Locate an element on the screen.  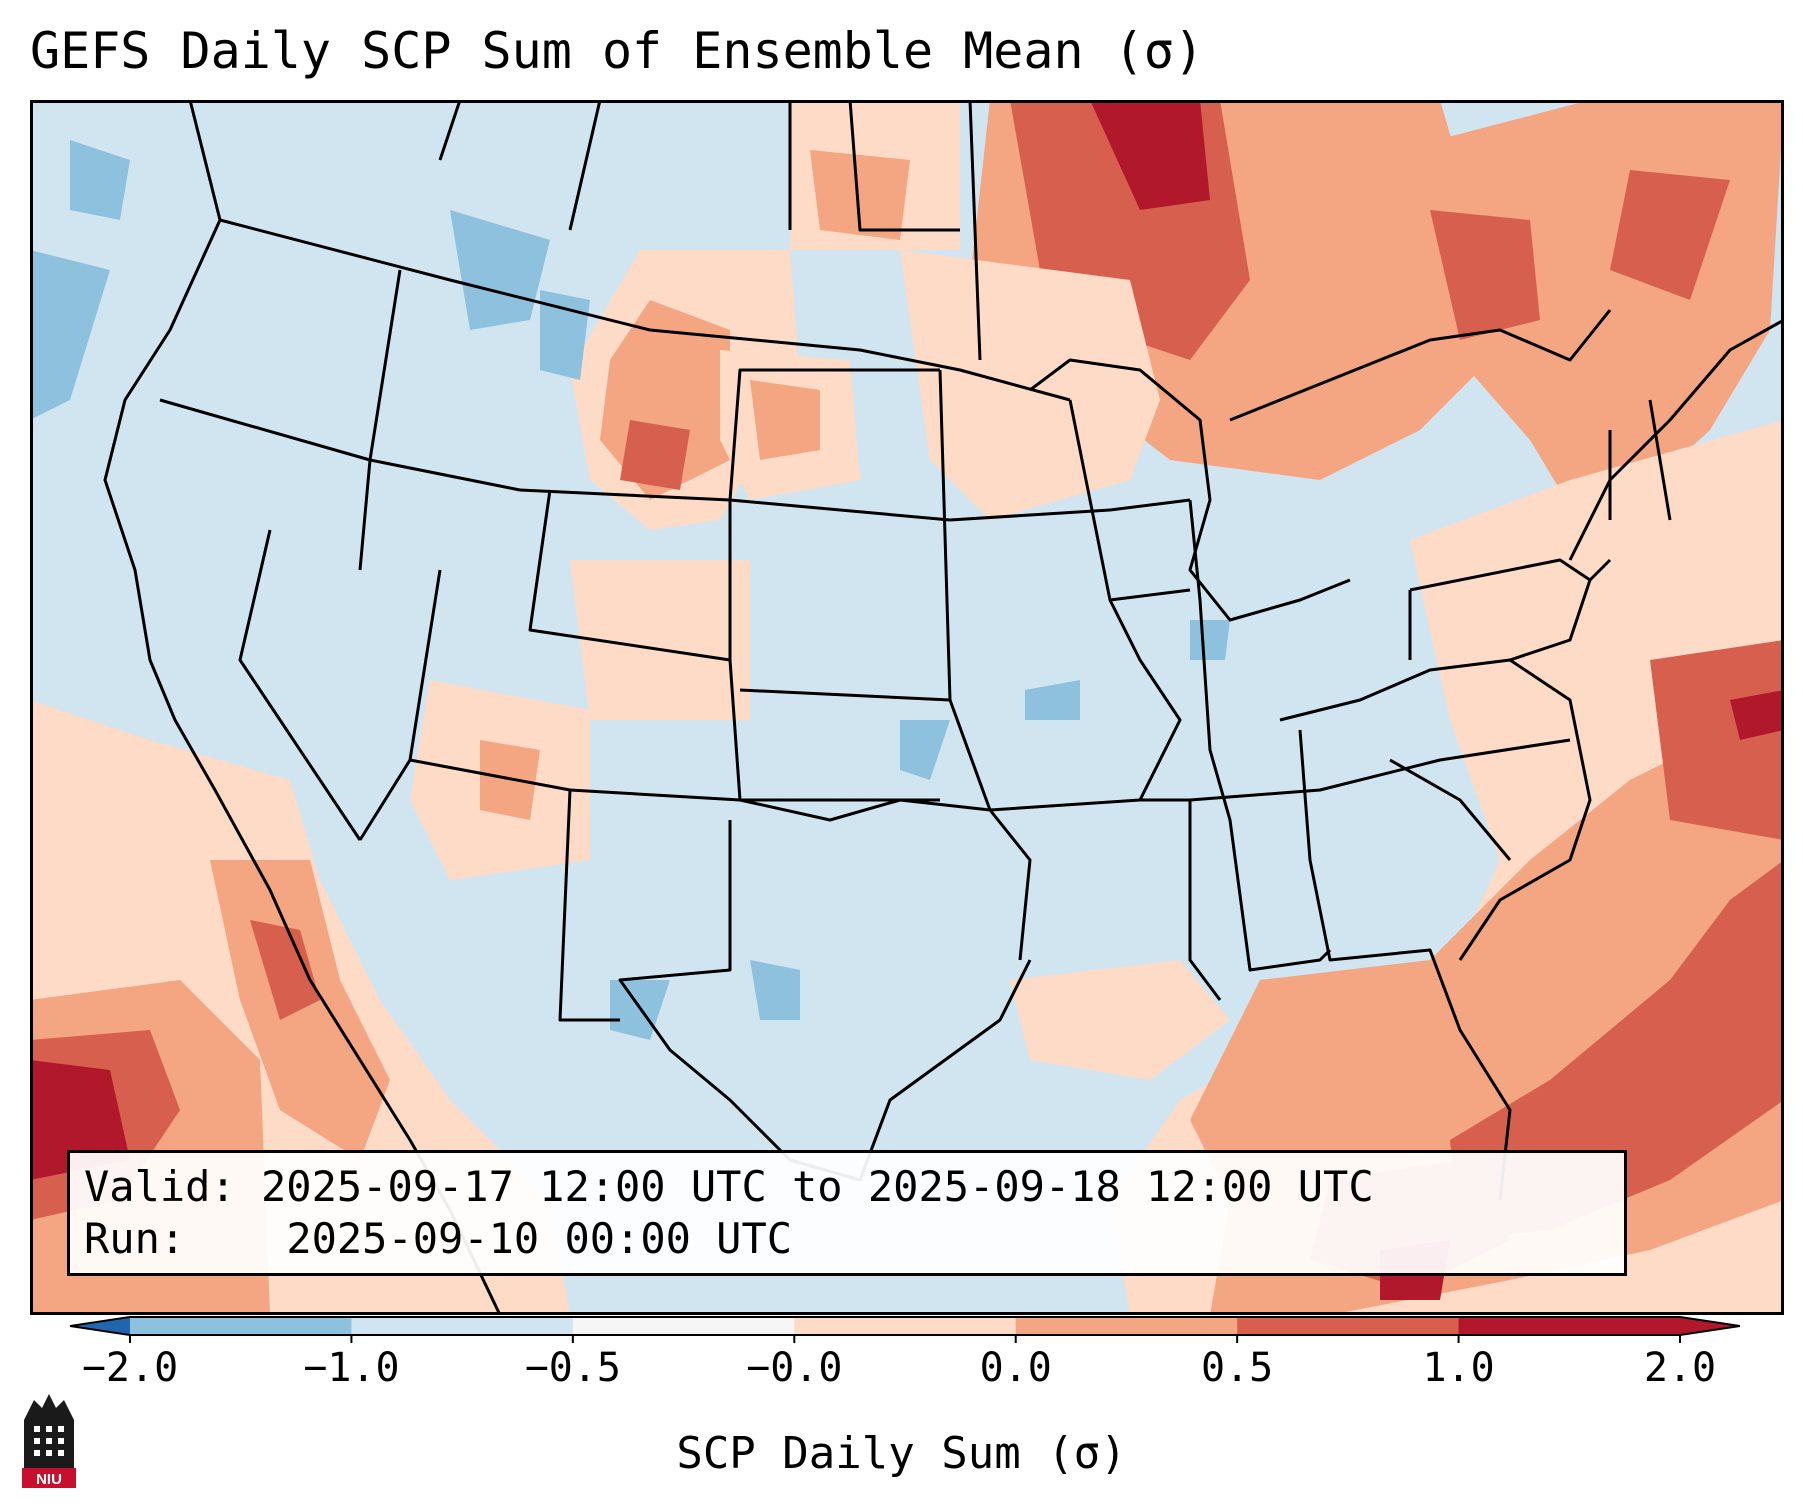
canada-border is located at coordinates (645, 310).